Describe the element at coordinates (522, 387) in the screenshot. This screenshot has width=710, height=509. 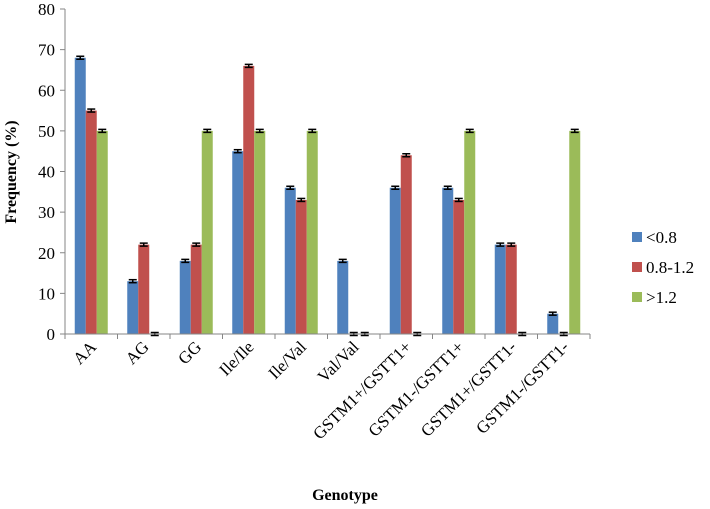
I see `x-tick-label: GSTM1-/GSTT1-` at that location.